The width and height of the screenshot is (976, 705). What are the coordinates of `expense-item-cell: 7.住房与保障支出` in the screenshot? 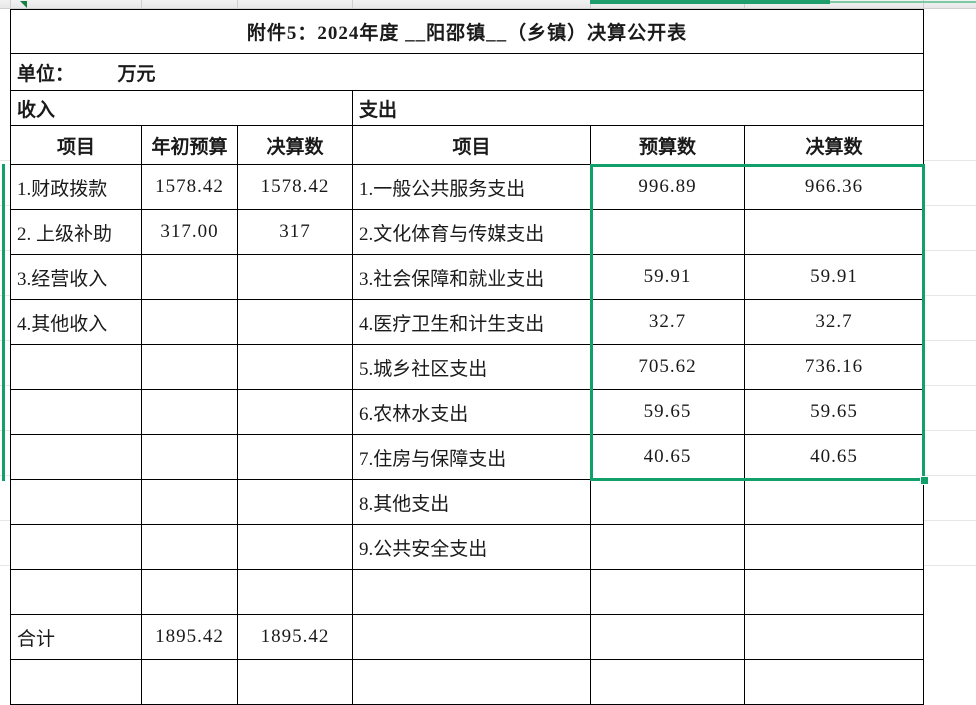 It's located at (471, 457).